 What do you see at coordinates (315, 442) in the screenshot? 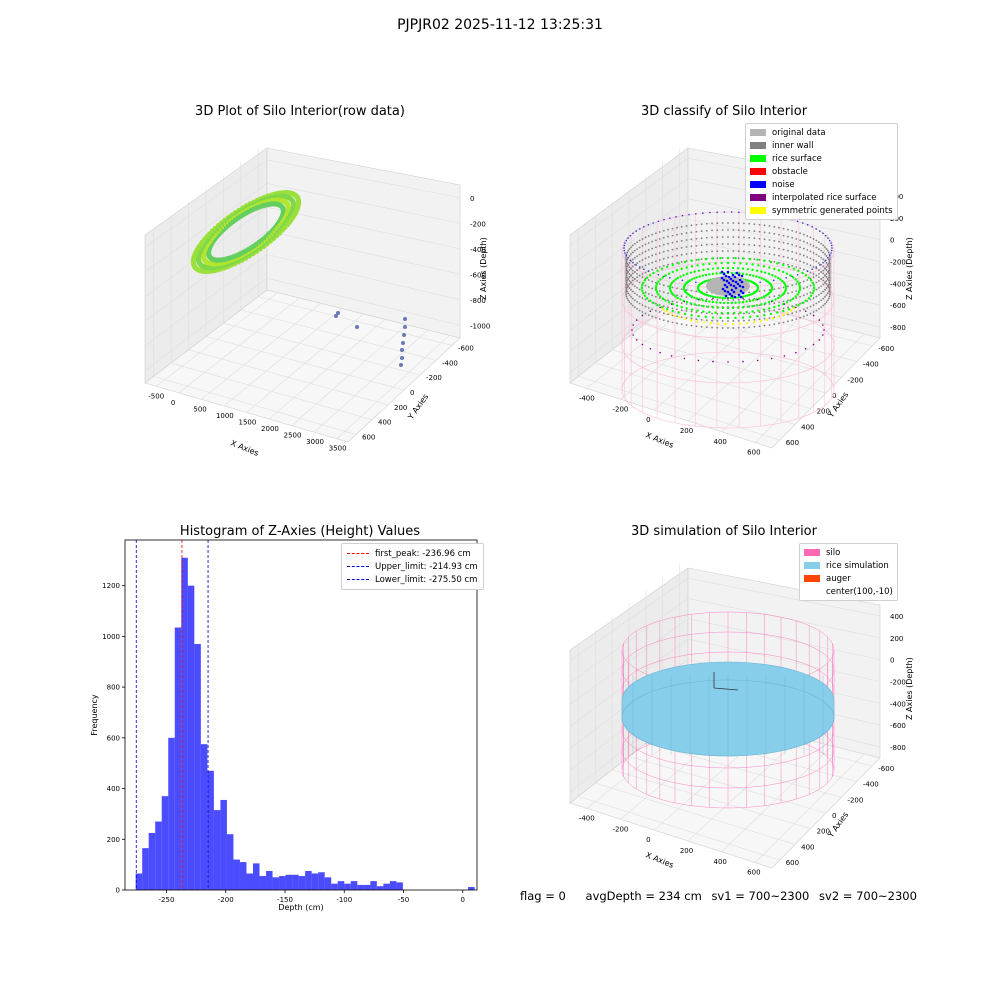
I see `x-tick-label: 3000` at bounding box center [315, 442].